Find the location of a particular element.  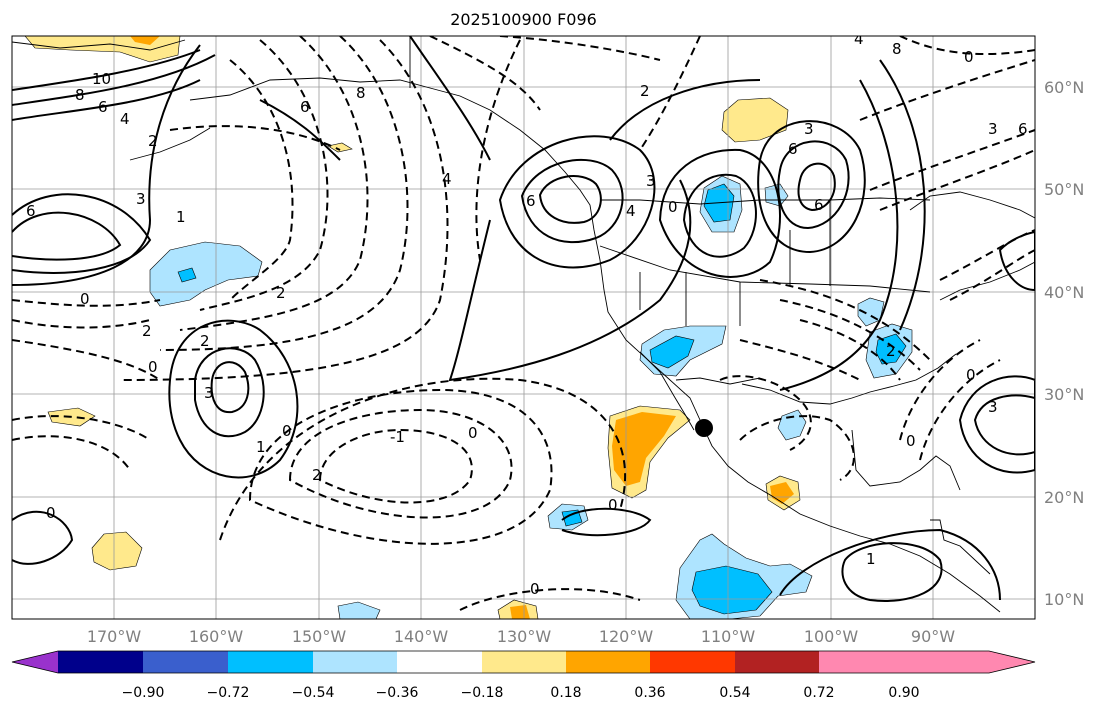

colorbar-tick-label: −0.90 is located at coordinates (143, 693).